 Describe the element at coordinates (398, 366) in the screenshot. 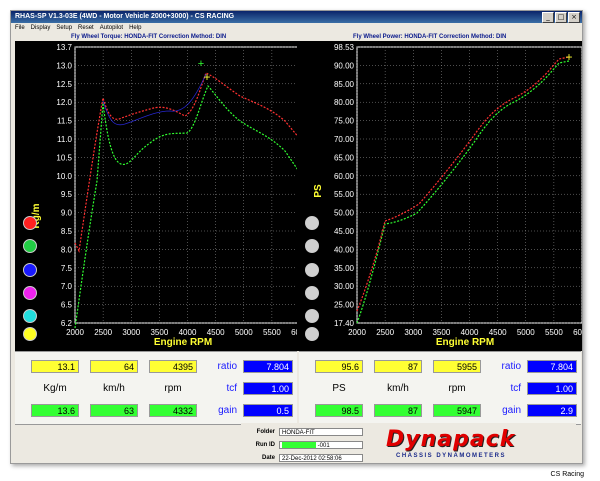

I see `power-speed-value: 87` at that location.